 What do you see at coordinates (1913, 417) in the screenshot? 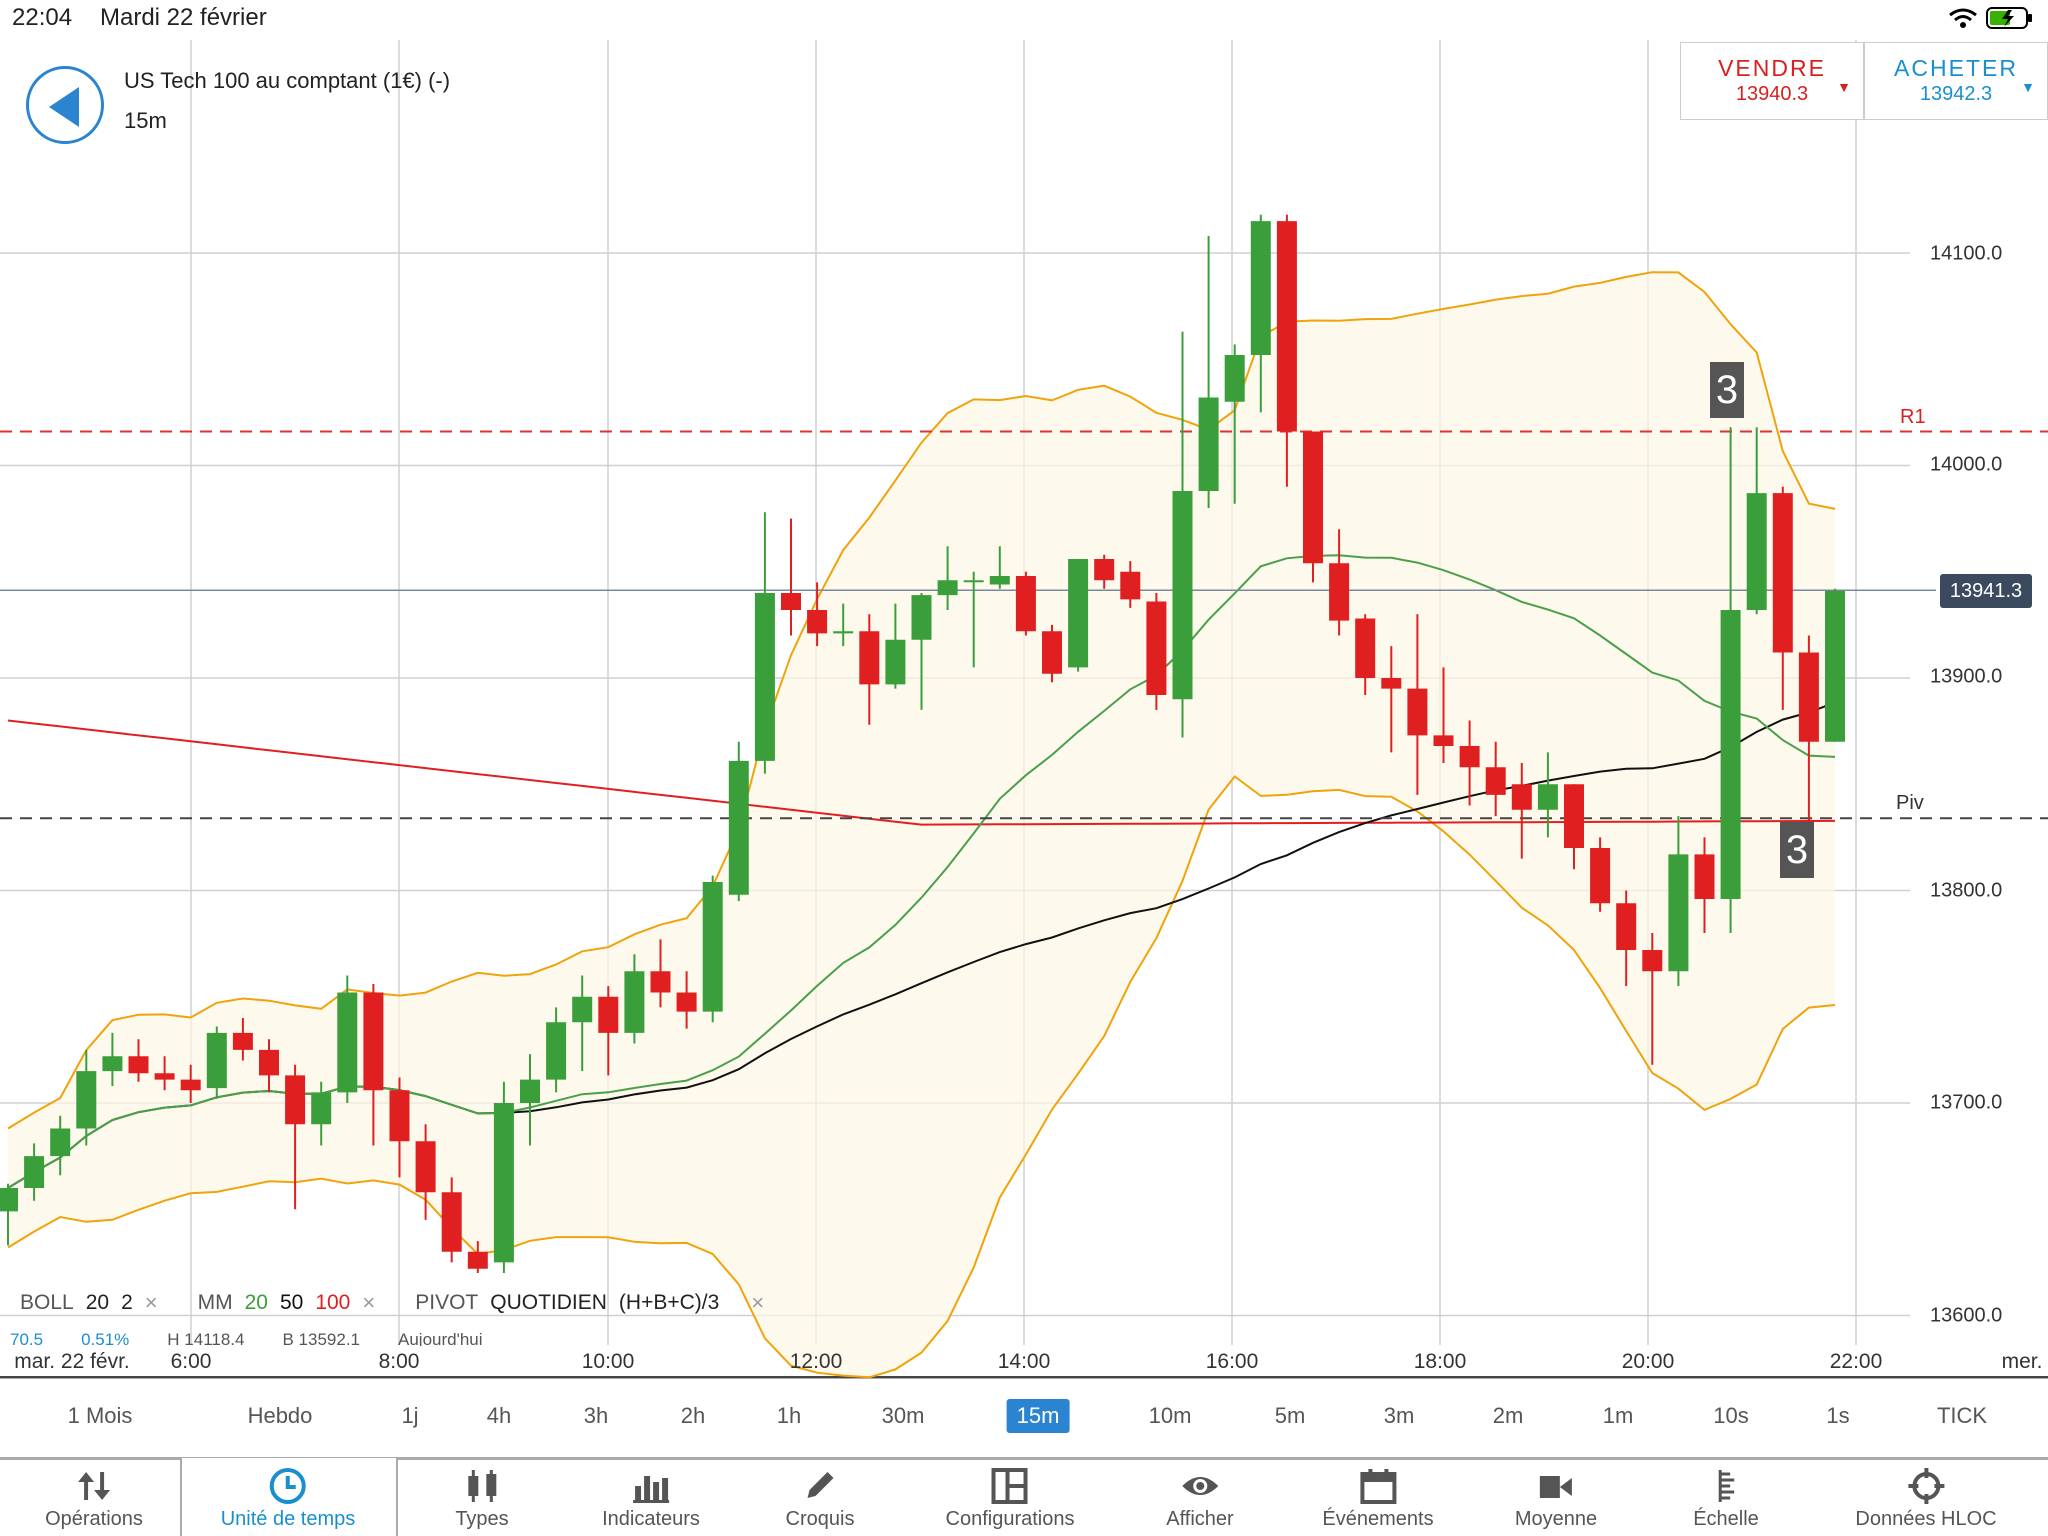
I see `r1-label: R1` at bounding box center [1913, 417].